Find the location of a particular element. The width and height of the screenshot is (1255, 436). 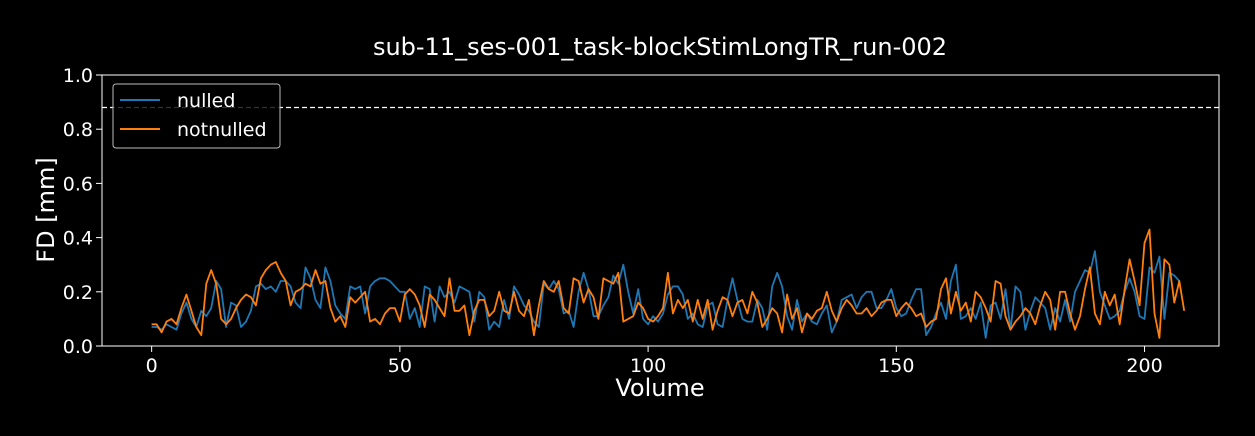

x-axis-label: Volume is located at coordinates (659, 388).